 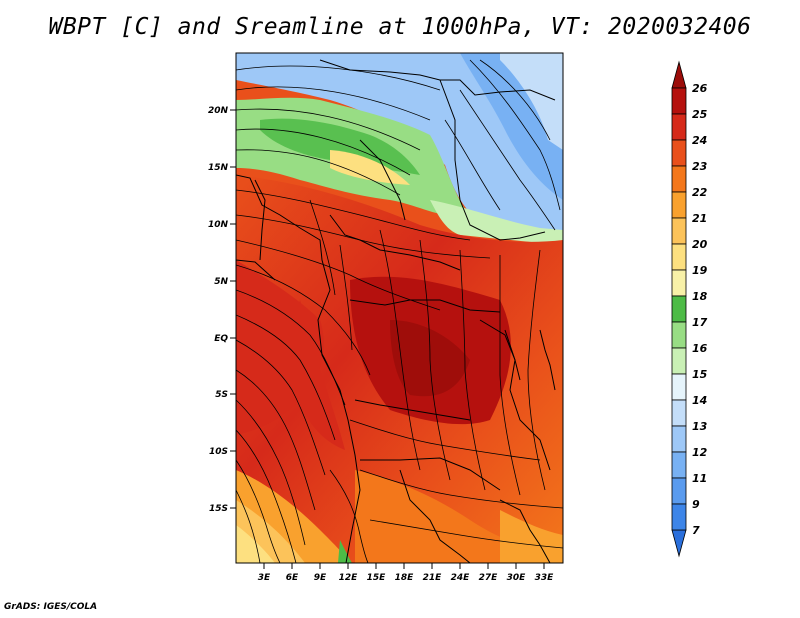 I want to click on colorbar: 26 25 24 23 22 21 20 19 18 17 16 15 14 13 12 11 9 7, so click(x=689, y=309).